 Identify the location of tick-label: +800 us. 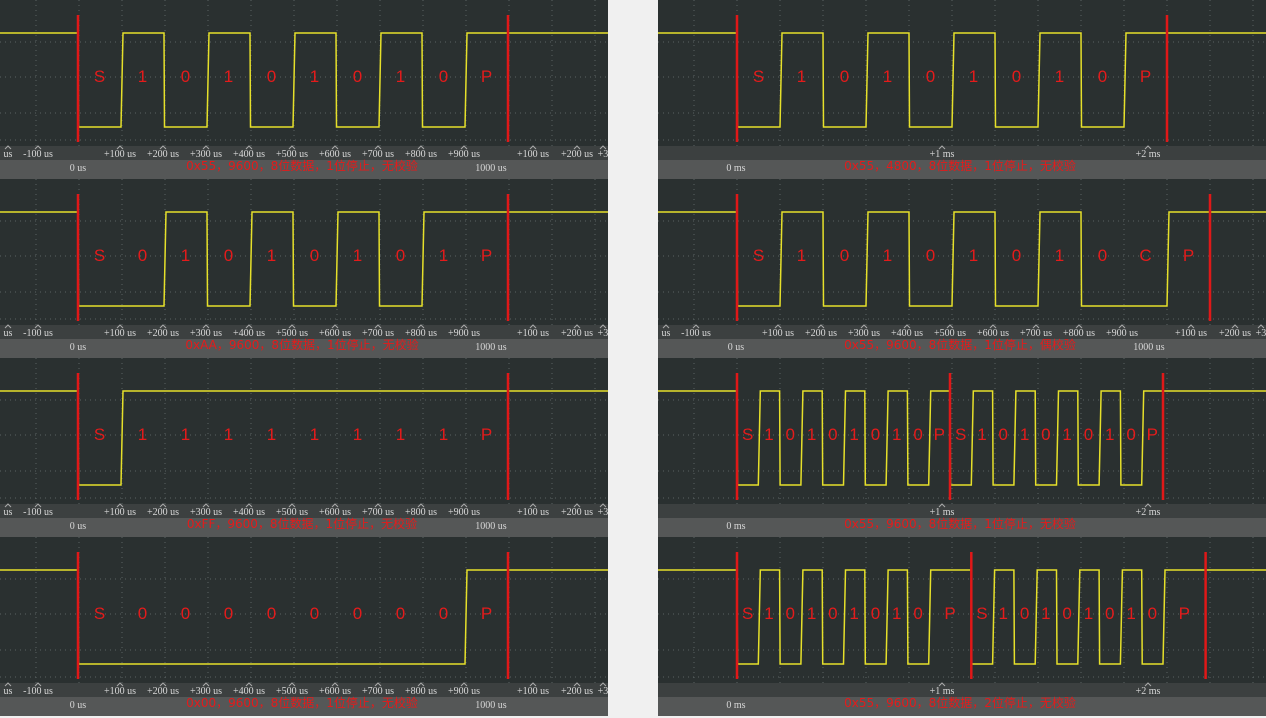
(421, 154).